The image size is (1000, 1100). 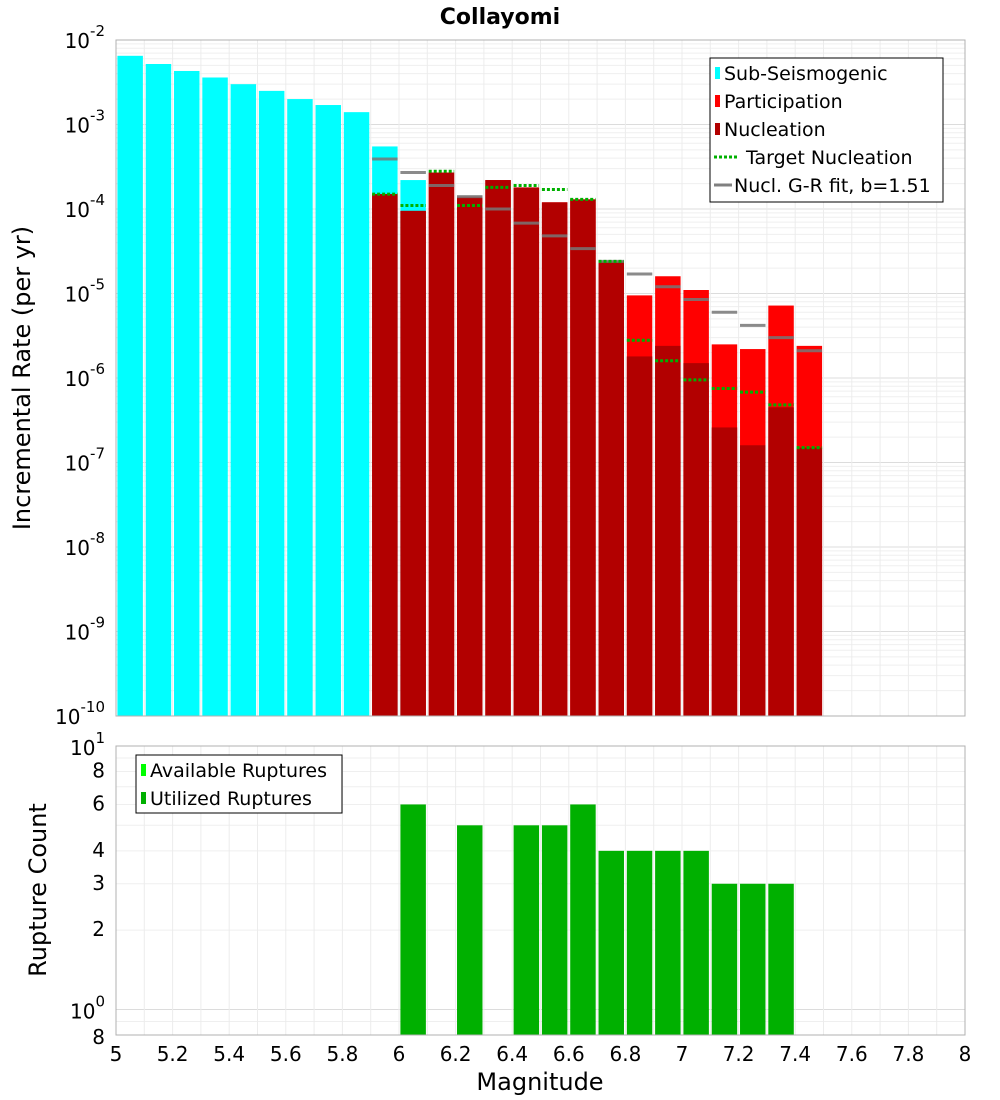 I want to click on bottom-y-tick: 6, so click(x=98, y=803).